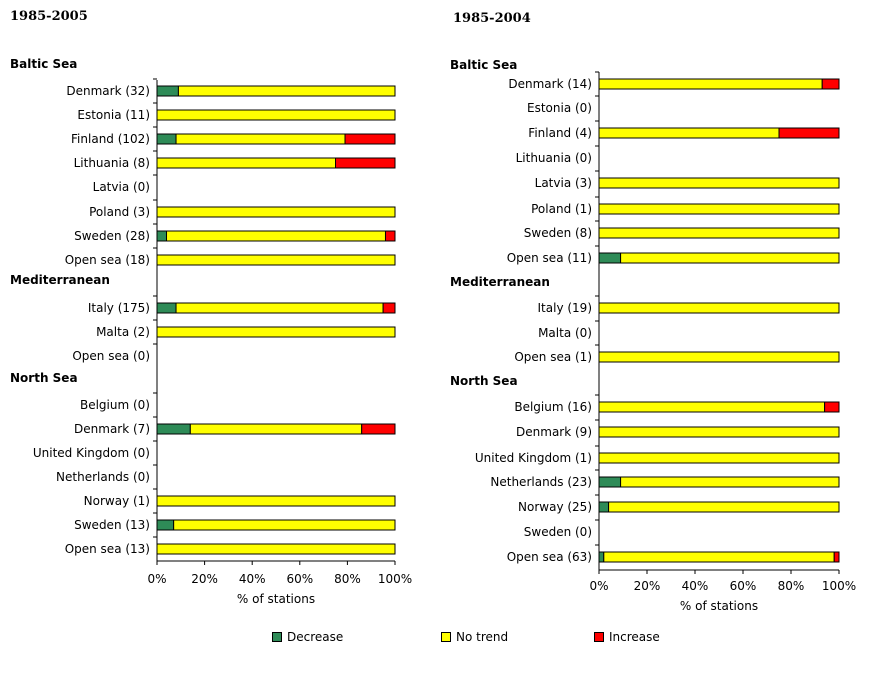  What do you see at coordinates (112, 525) in the screenshot?
I see `chart1-row-label: Sweden (13)` at bounding box center [112, 525].